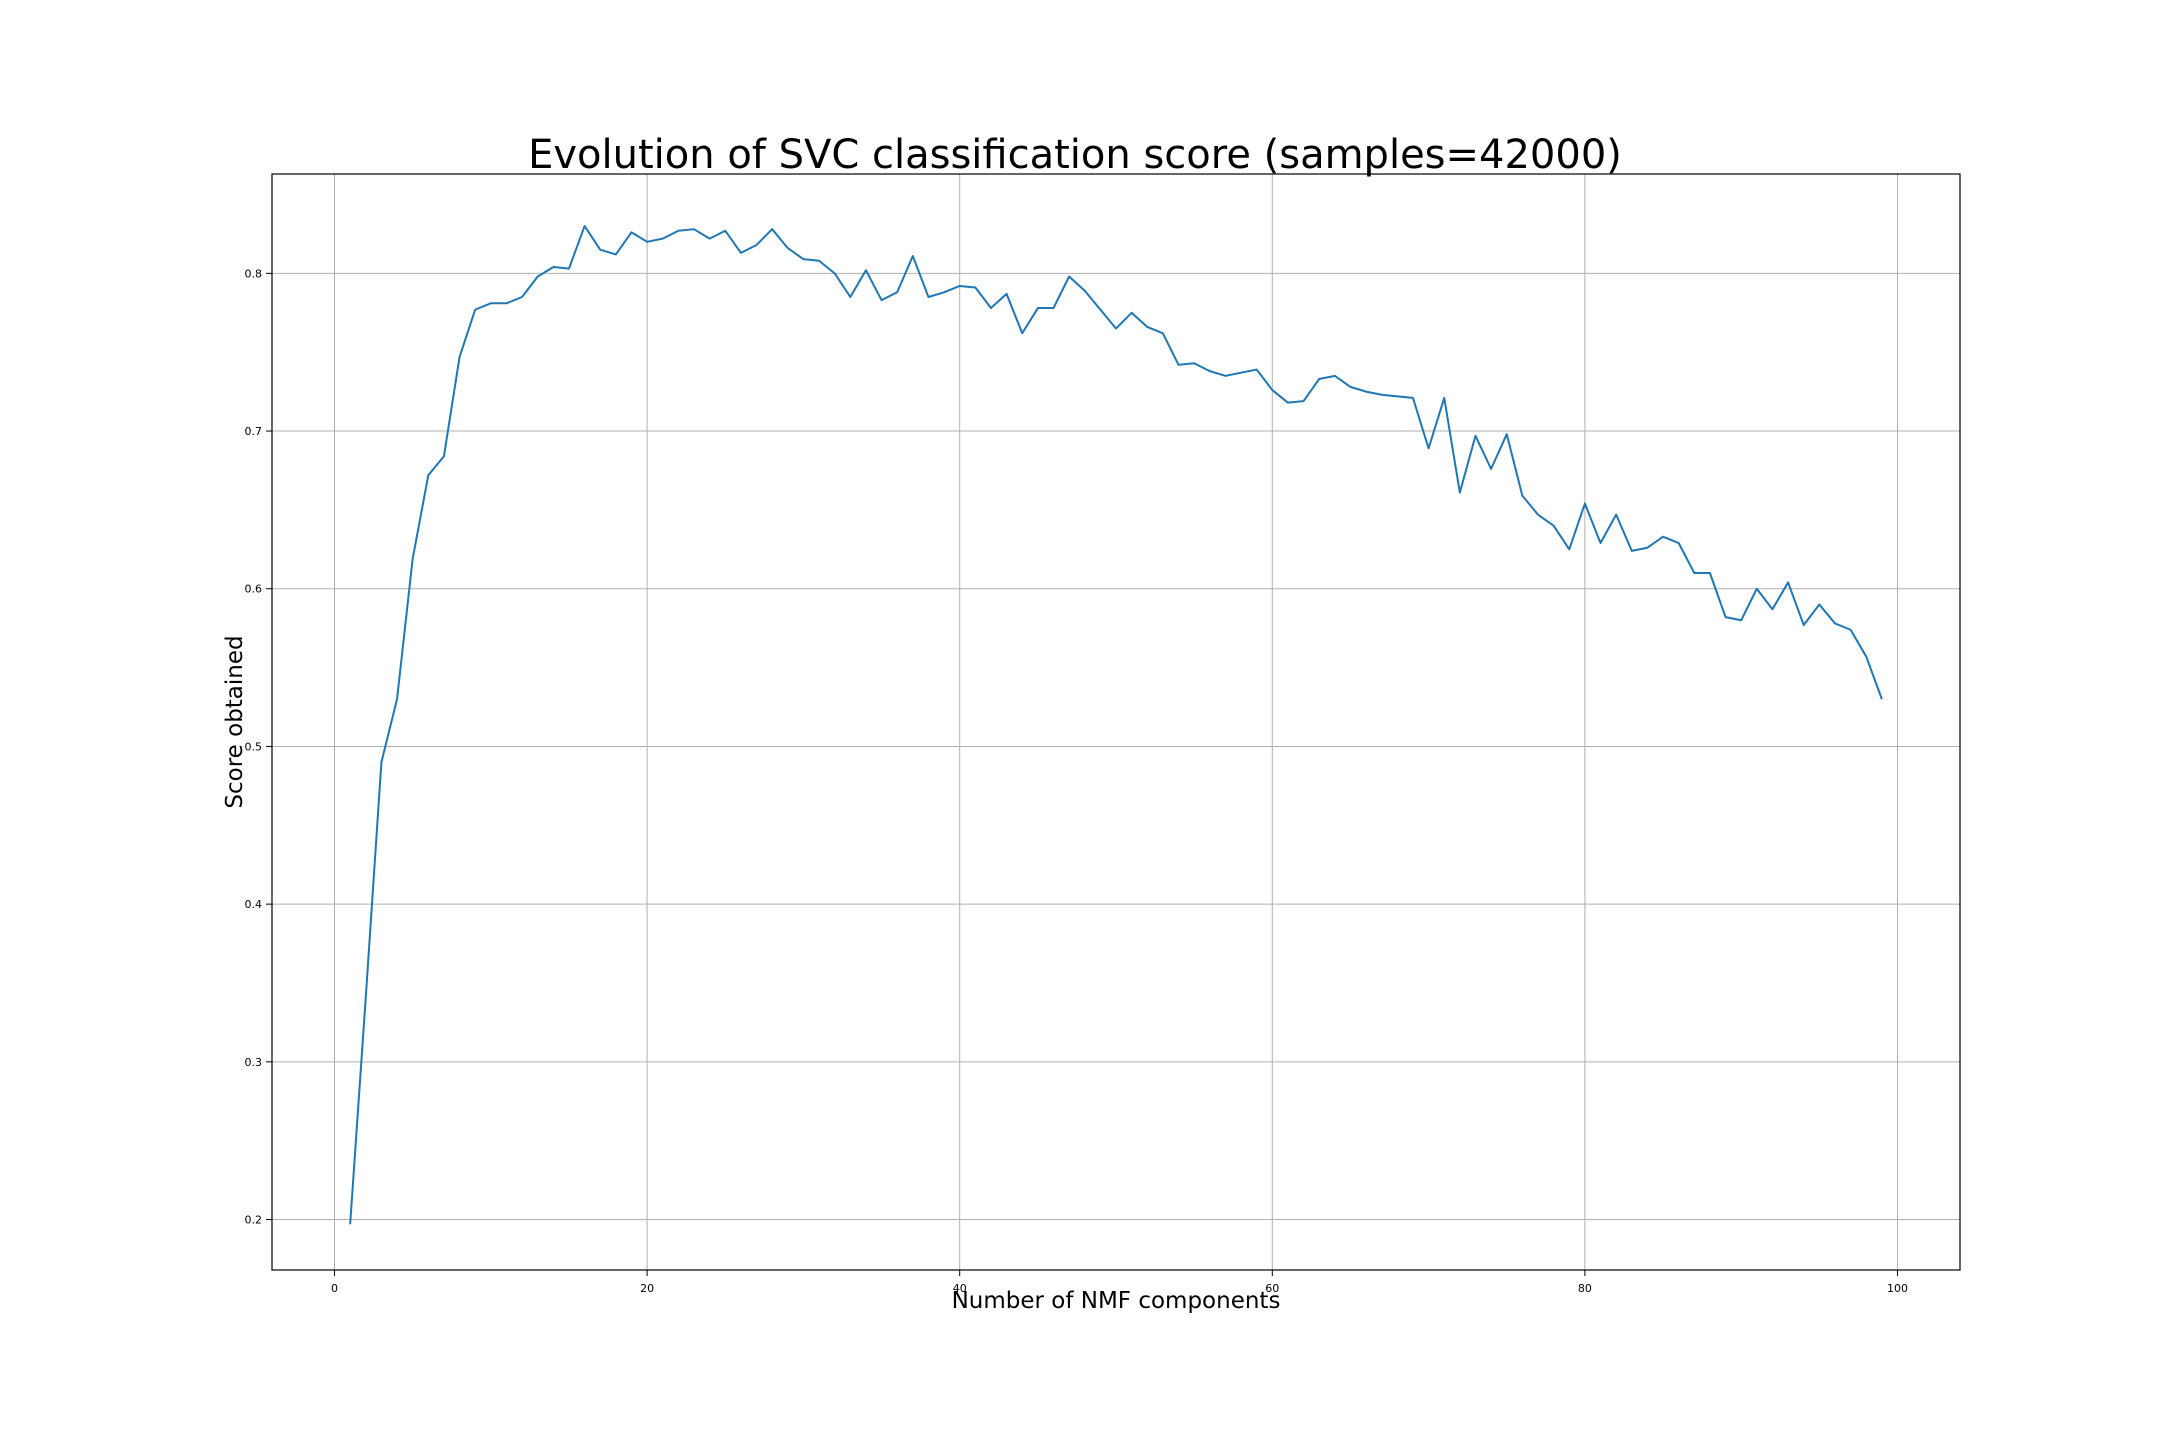 This screenshot has width=2160, height=1440. I want to click on y-tick-label: 0.3, so click(254, 1062).